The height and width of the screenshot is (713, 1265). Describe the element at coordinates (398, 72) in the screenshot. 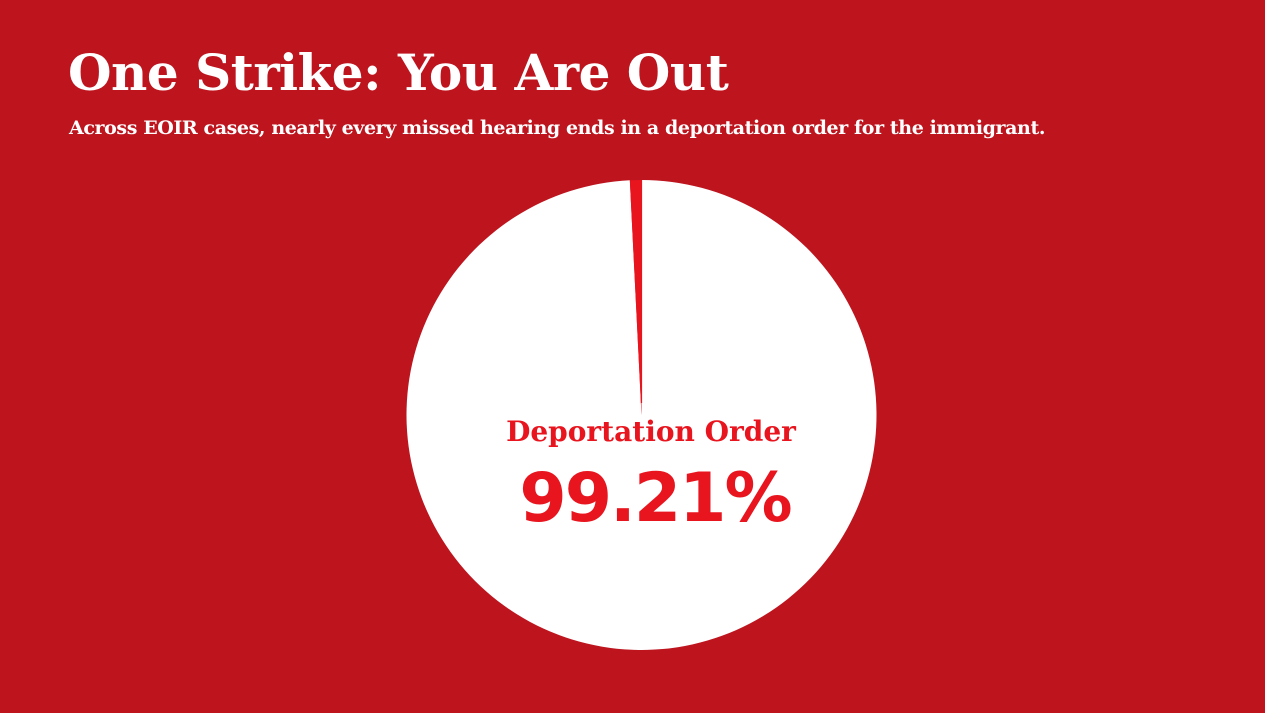

I see `chart-title: One Strike: You Are Out` at that location.